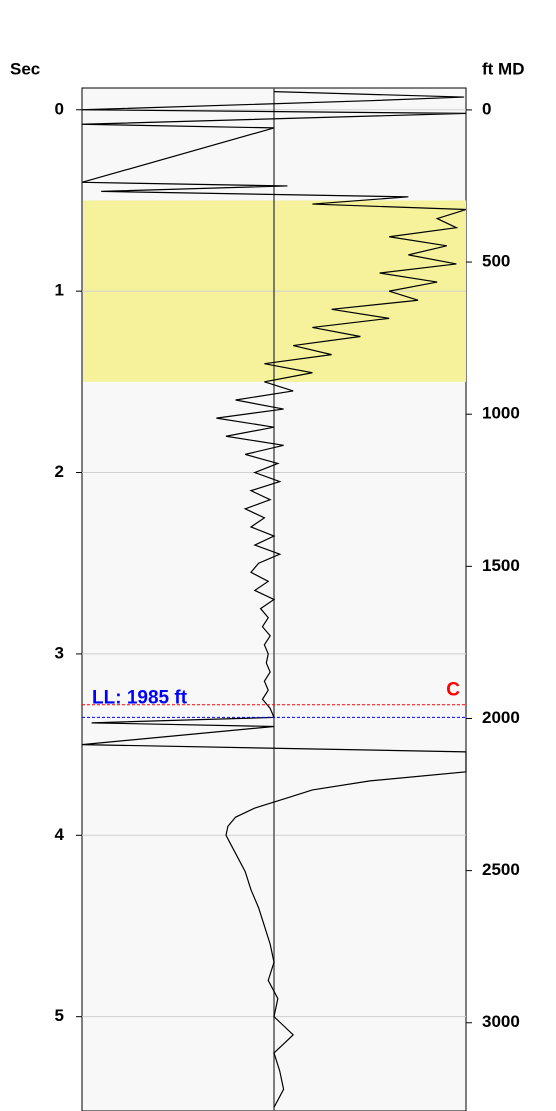 The width and height of the screenshot is (556, 1111). What do you see at coordinates (59, 471) in the screenshot?
I see `y-tick-label: 2` at bounding box center [59, 471].